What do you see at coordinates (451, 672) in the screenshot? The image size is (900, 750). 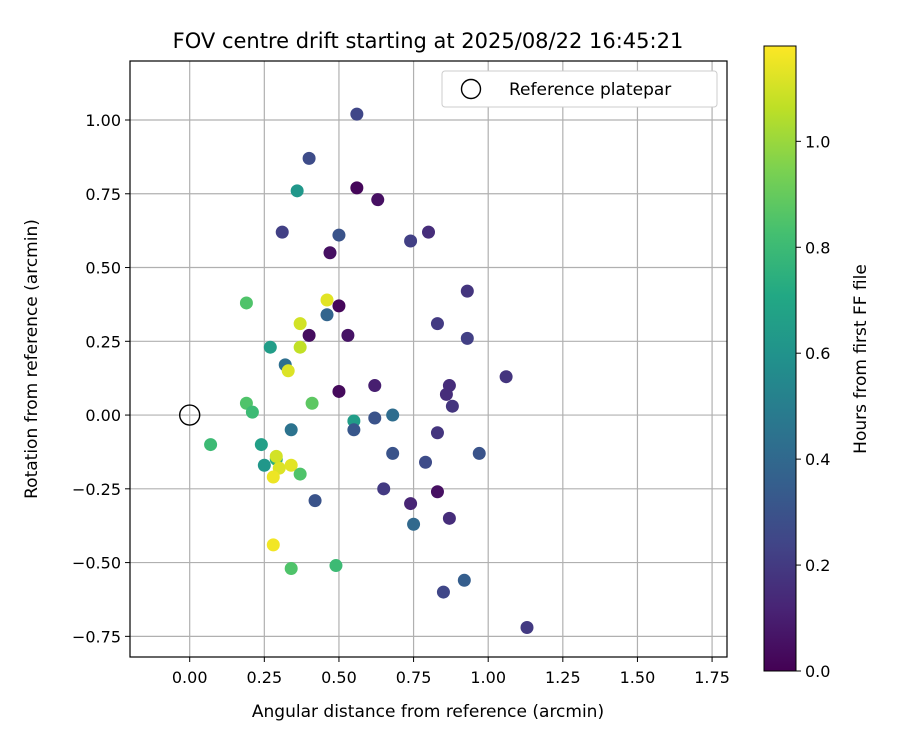 I see `x-axis-ticks: 0.00 0.25 0.50 0.75 1.00 1.25 1.50 1.75` at bounding box center [451, 672].